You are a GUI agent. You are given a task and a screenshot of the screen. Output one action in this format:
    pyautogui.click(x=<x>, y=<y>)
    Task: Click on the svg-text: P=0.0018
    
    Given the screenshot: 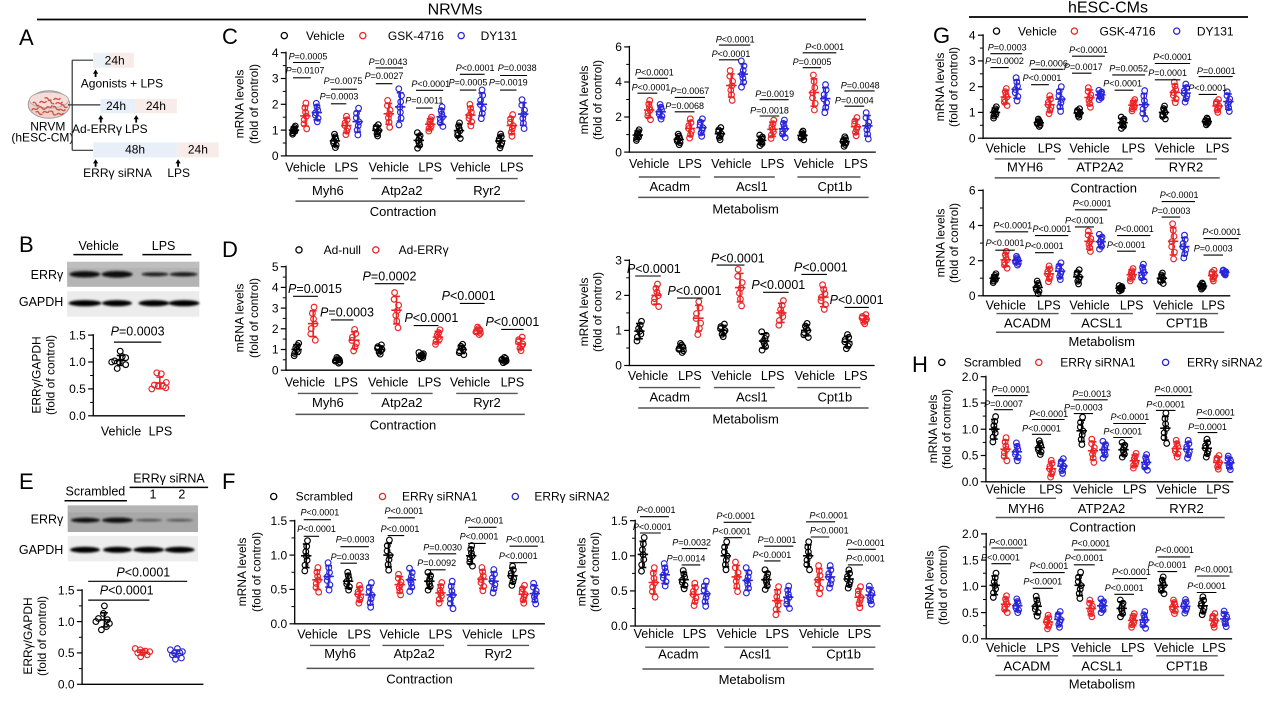 What is the action you would take?
    pyautogui.click(x=769, y=110)
    